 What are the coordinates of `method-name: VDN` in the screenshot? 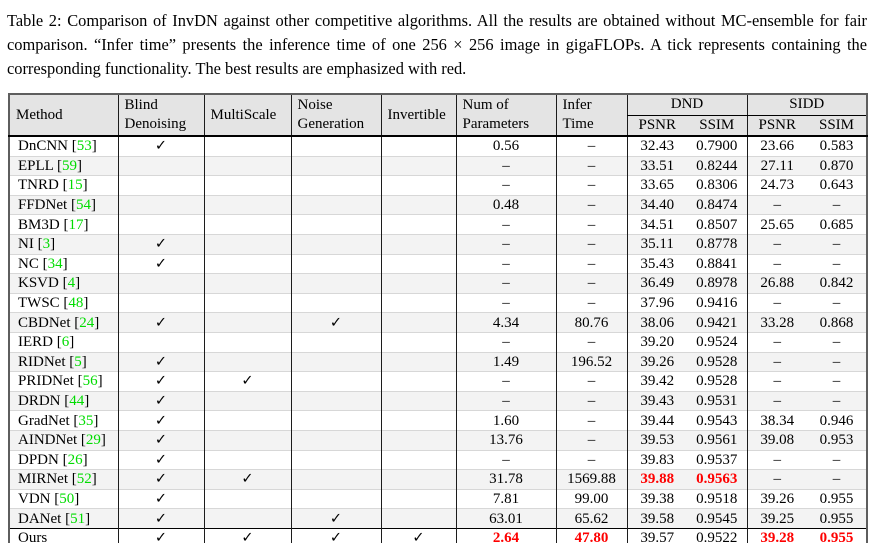 It's located at (34, 498).